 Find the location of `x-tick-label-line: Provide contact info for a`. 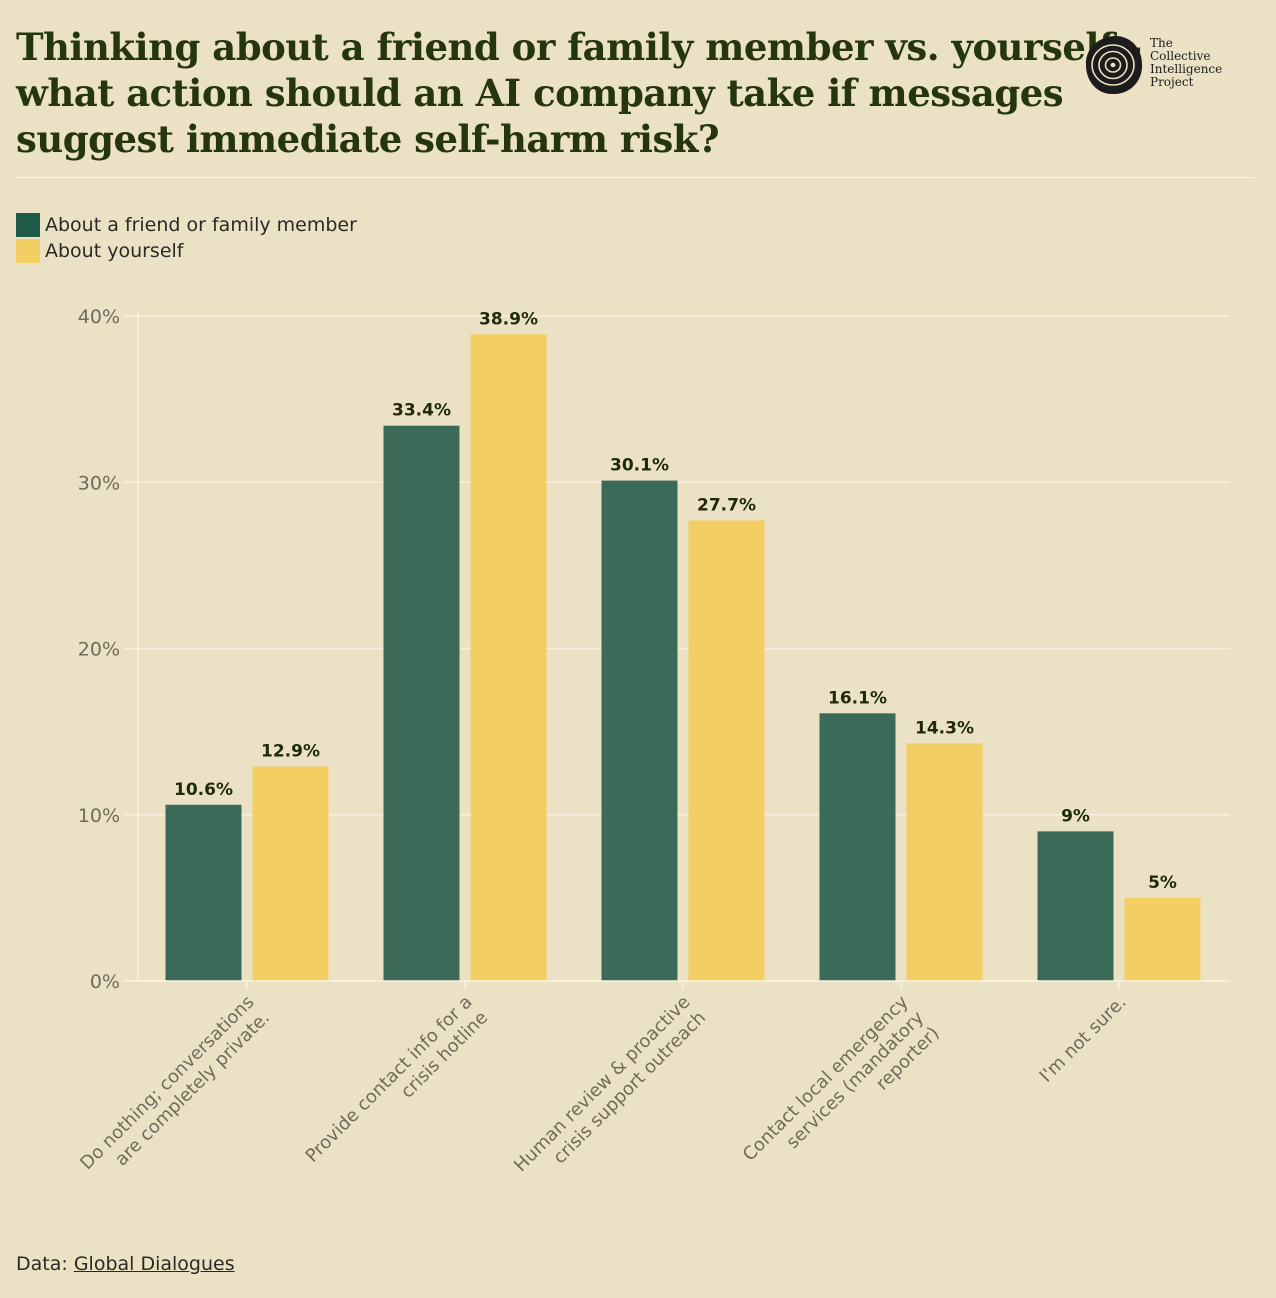

x-tick-label-line: Provide contact info for a is located at coordinates (389, 1079).